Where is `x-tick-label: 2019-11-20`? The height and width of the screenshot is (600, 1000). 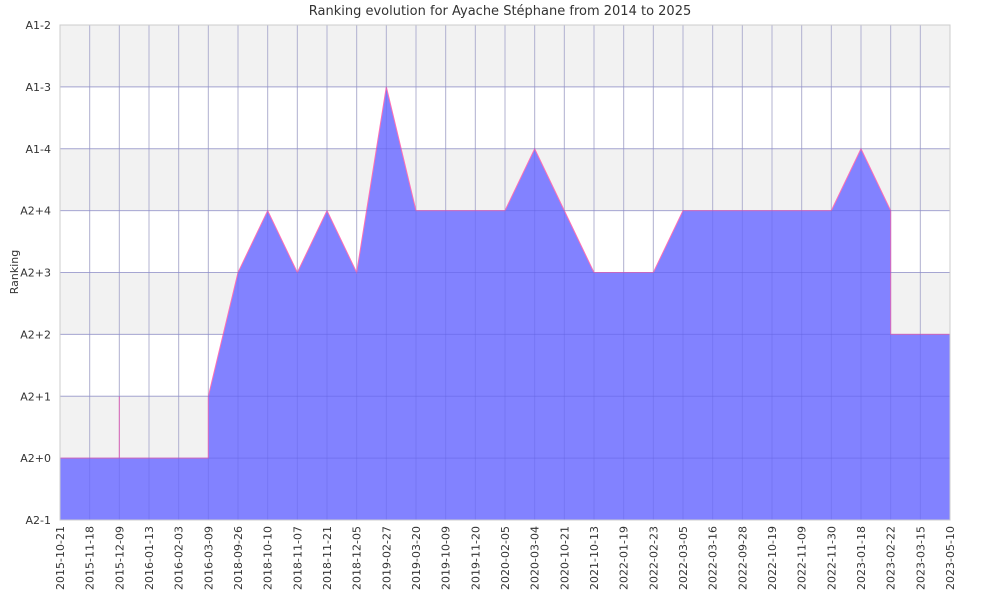 x-tick-label: 2019-11-20 is located at coordinates (475, 558).